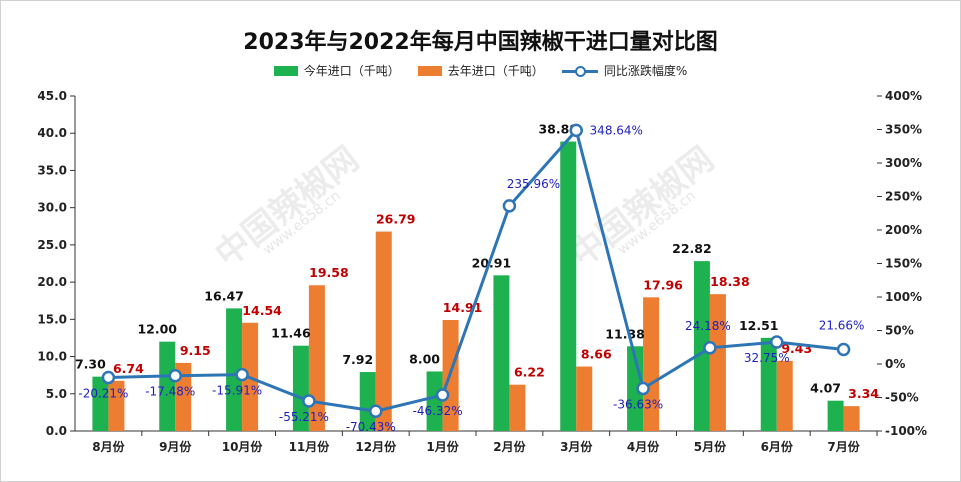 The width and height of the screenshot is (961, 482). What do you see at coordinates (903, 230) in the screenshot?
I see `y-right-tick-label: 200%` at bounding box center [903, 230].